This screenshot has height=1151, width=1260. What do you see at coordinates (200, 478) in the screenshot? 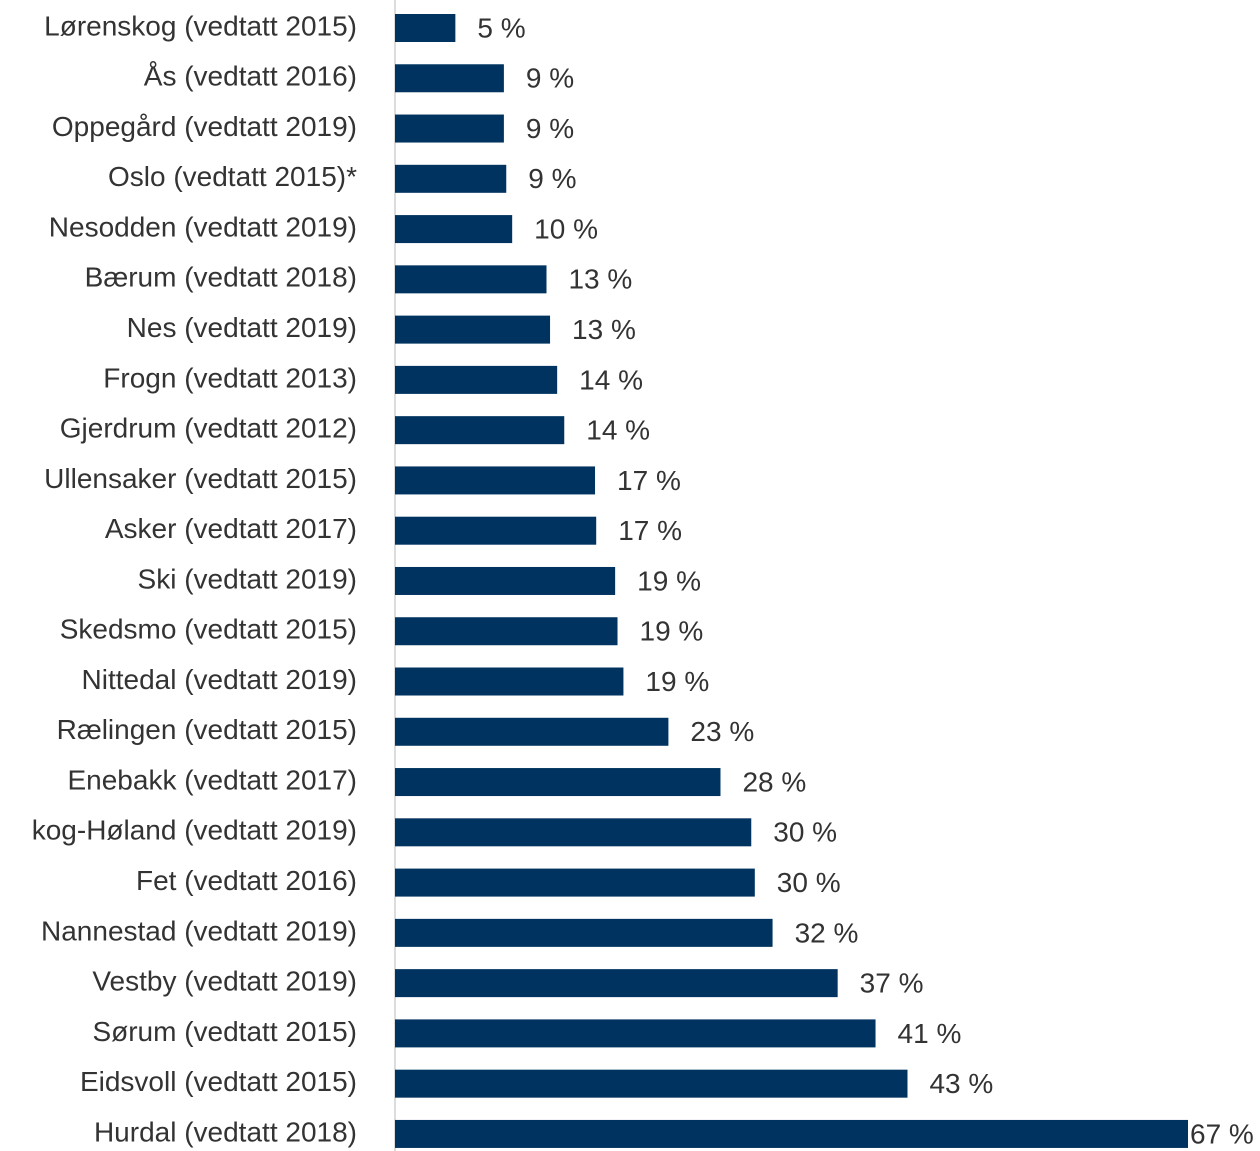
I see `y-tick-label: Ullensaker (vedtatt 2015)` at bounding box center [200, 478].